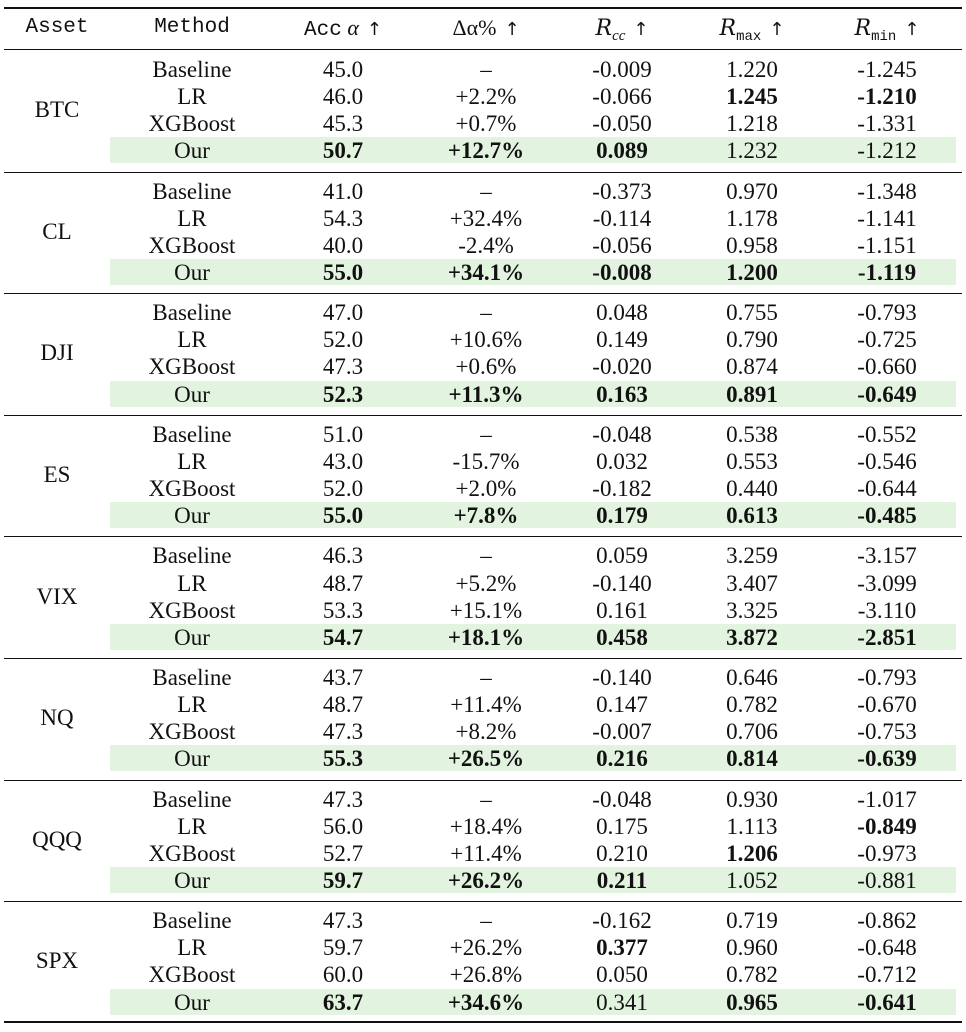 This screenshot has width=966, height=1032. I want to click on cell-acc: 48.7, so click(343, 583).